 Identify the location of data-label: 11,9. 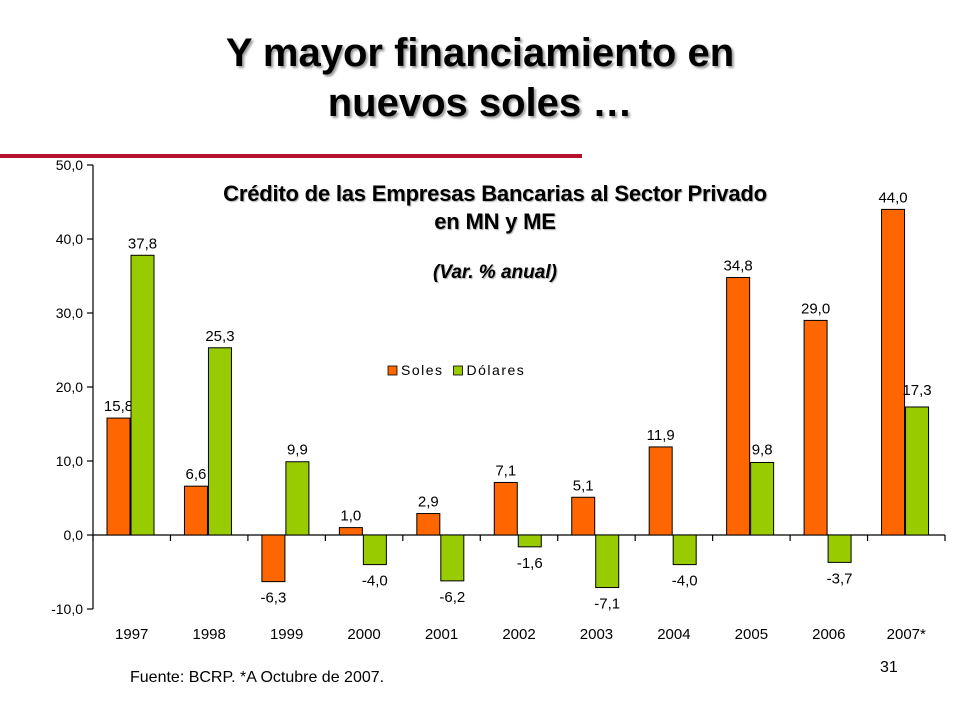
(661, 435).